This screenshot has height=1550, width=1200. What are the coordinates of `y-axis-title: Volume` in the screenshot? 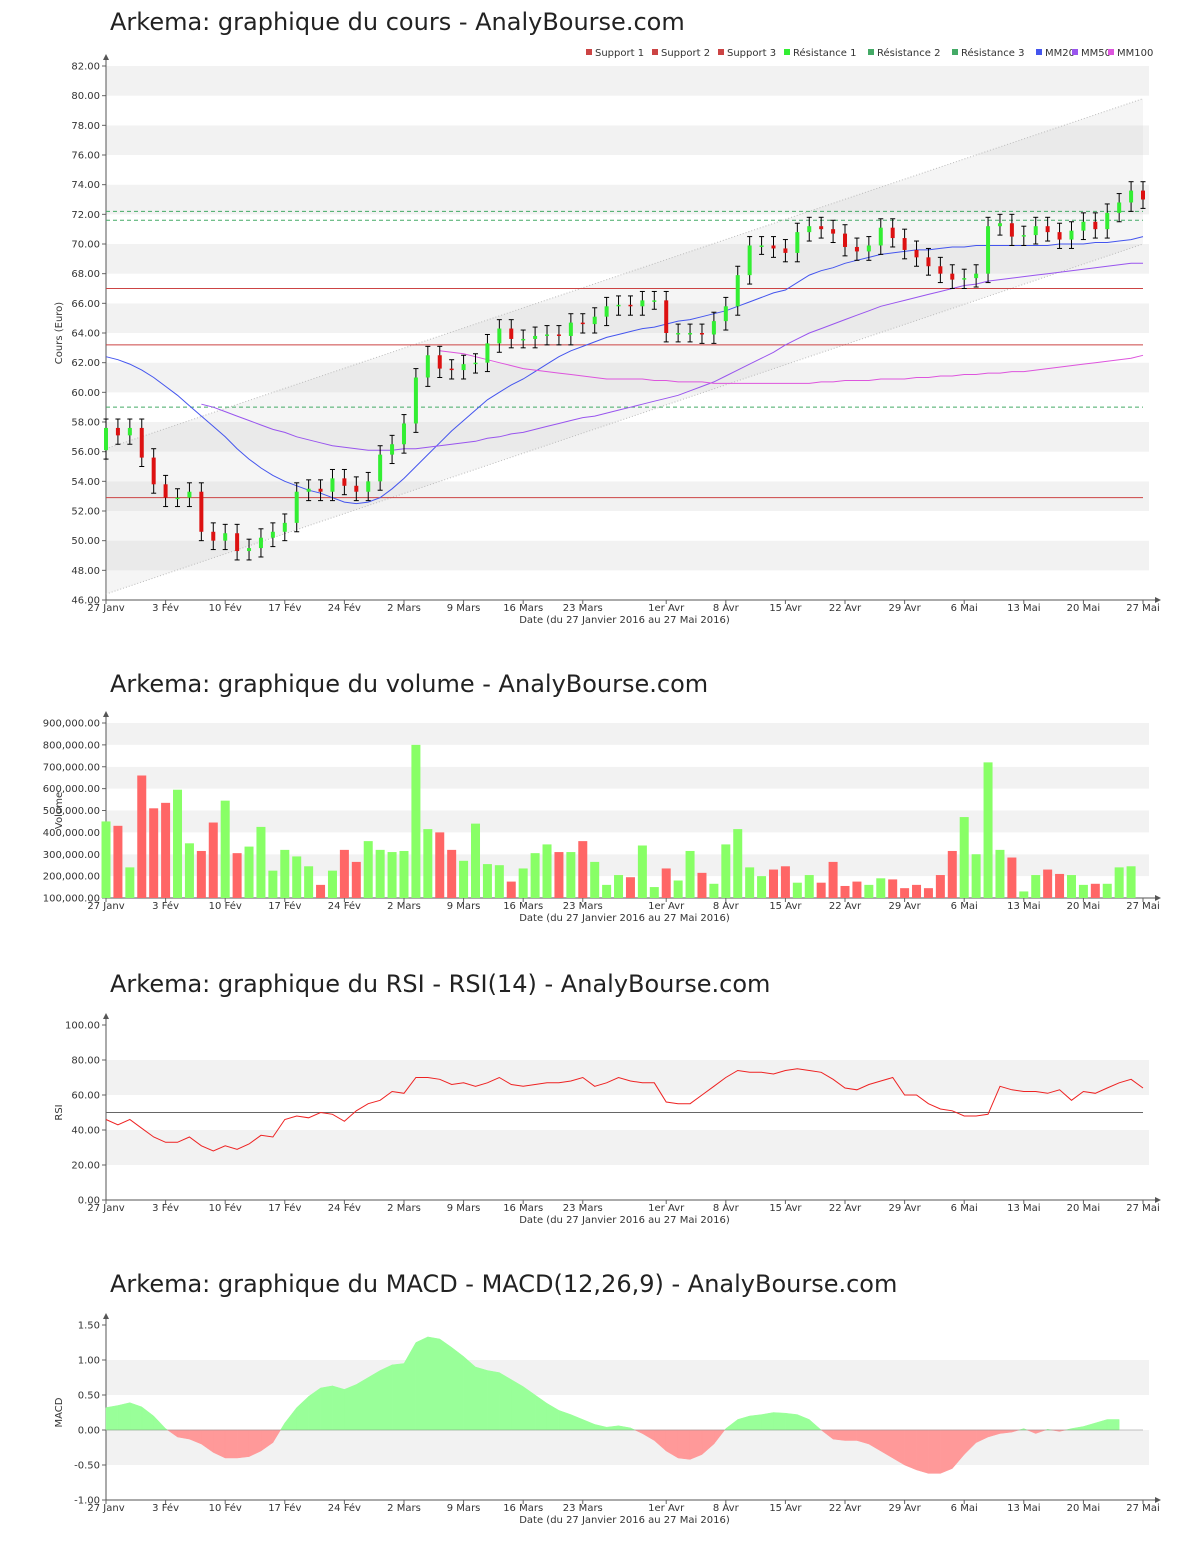 It's located at (59, 810).